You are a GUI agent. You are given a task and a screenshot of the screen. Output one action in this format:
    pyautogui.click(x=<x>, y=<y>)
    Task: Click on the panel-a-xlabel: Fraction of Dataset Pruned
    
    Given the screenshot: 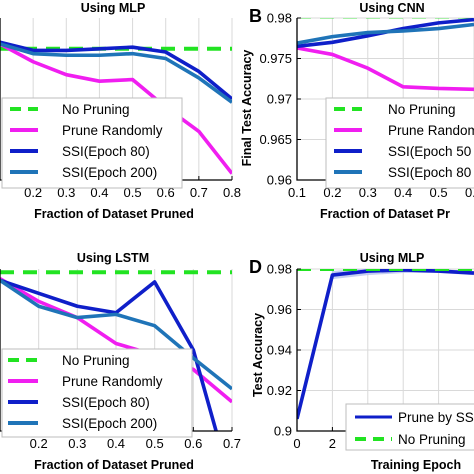 What is the action you would take?
    pyautogui.click(x=114, y=214)
    